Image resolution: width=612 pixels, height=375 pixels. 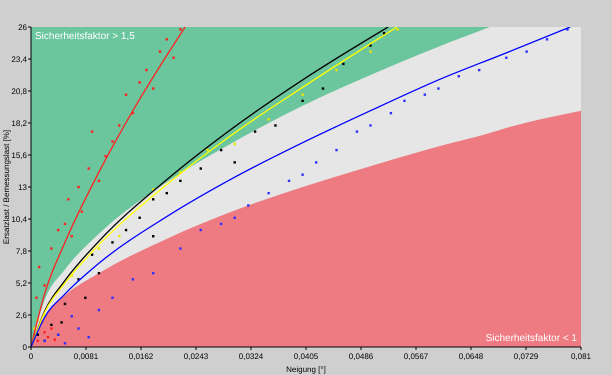 I want to click on y-tick-label: 0, so click(x=25, y=347).